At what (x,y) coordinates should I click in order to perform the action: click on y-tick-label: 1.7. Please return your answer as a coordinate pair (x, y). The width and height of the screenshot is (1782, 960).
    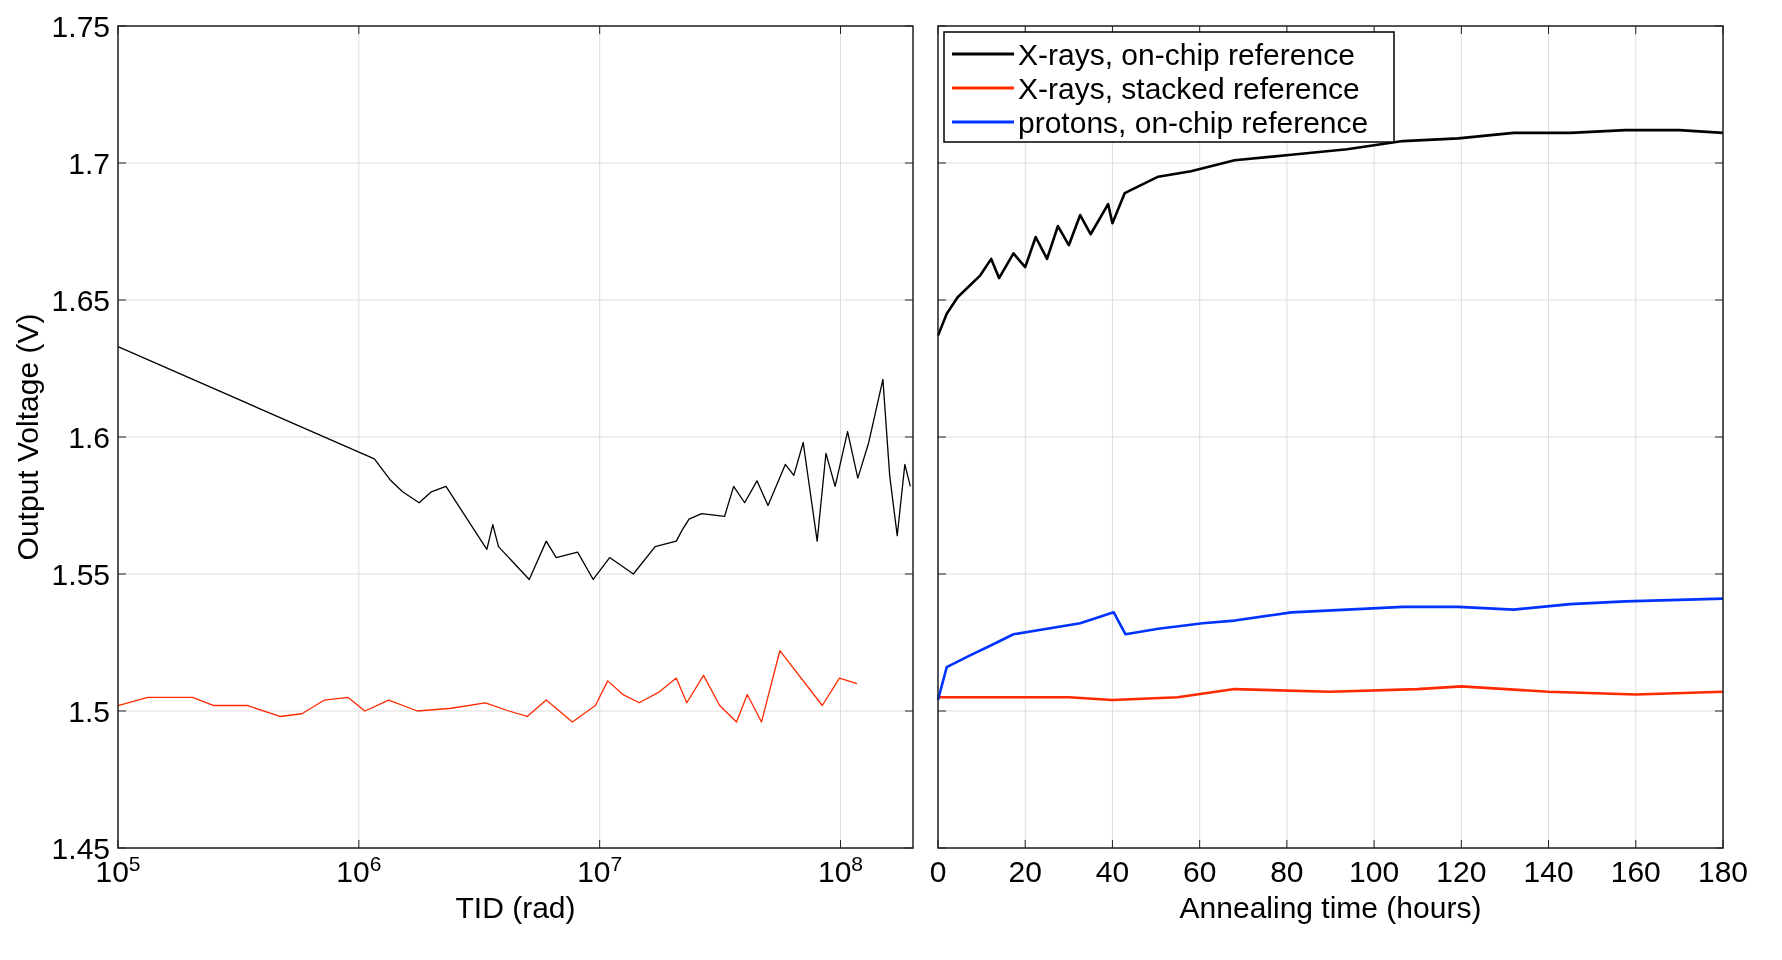
    Looking at the image, I should click on (89, 163).